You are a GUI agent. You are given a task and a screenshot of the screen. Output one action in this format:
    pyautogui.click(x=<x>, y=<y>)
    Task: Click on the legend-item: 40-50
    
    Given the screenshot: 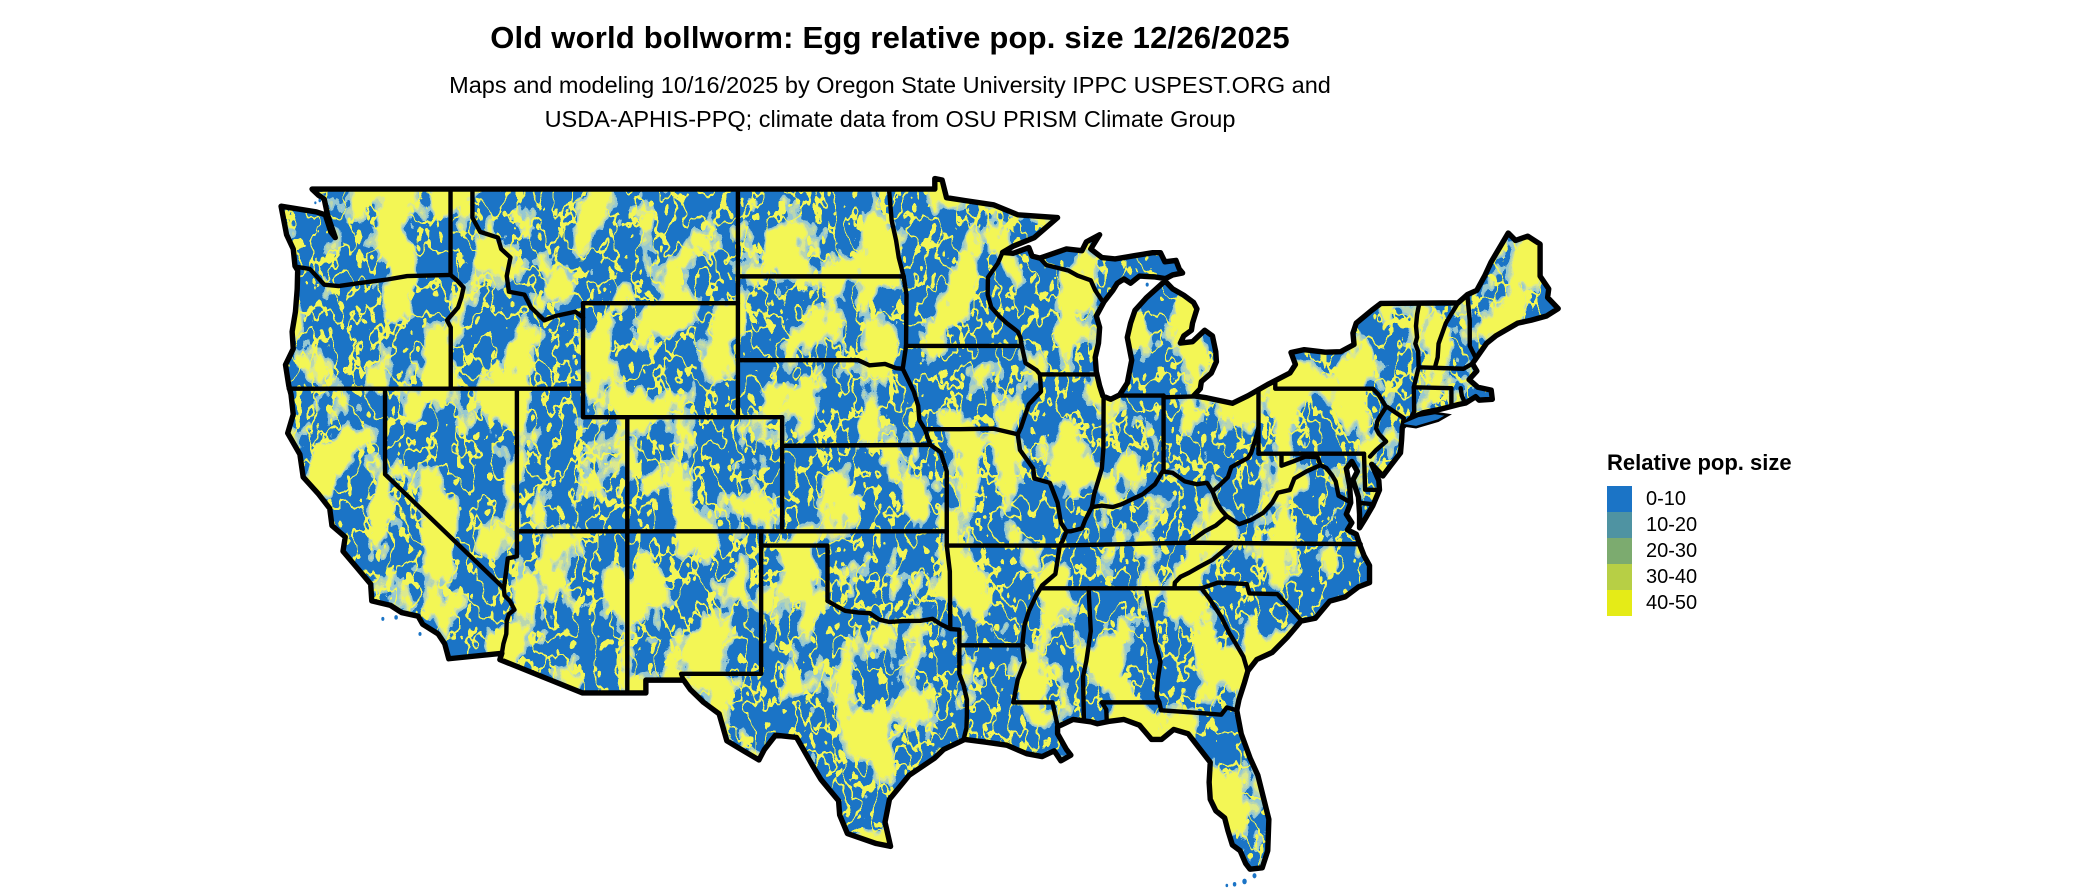 What is the action you would take?
    pyautogui.click(x=1699, y=603)
    